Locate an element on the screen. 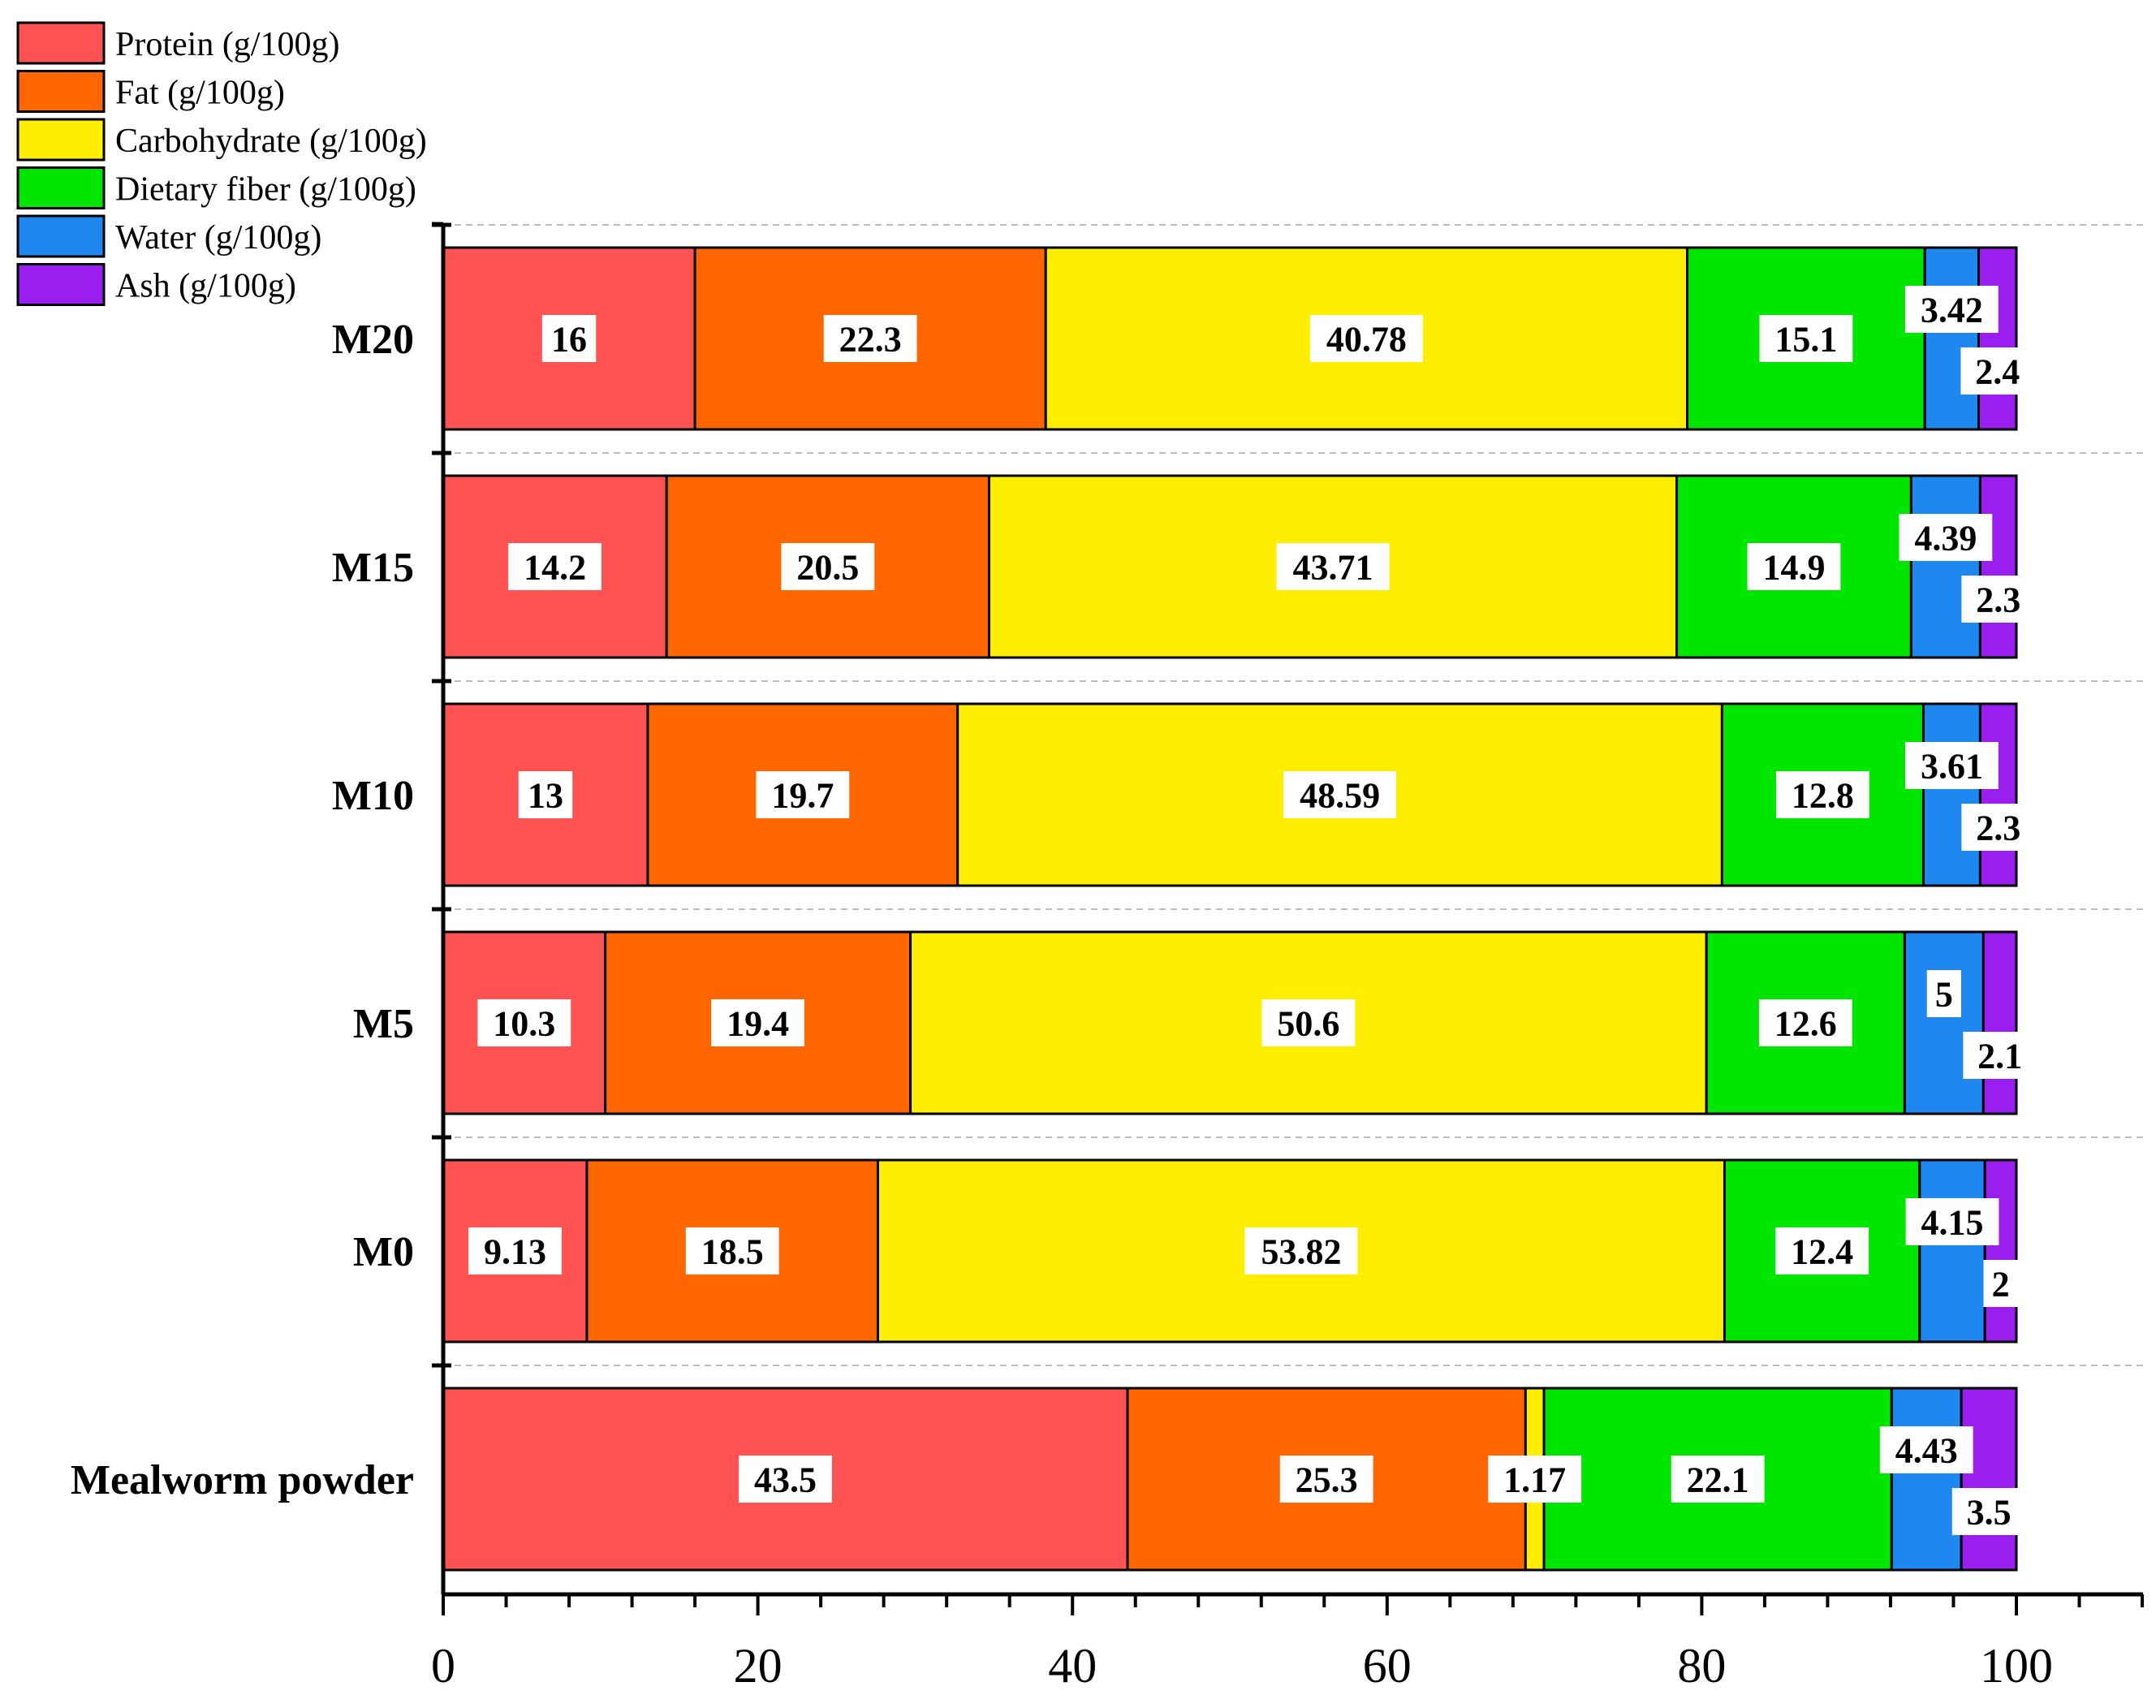 The width and height of the screenshot is (2156, 1708). category-label: M5 is located at coordinates (383, 1024).